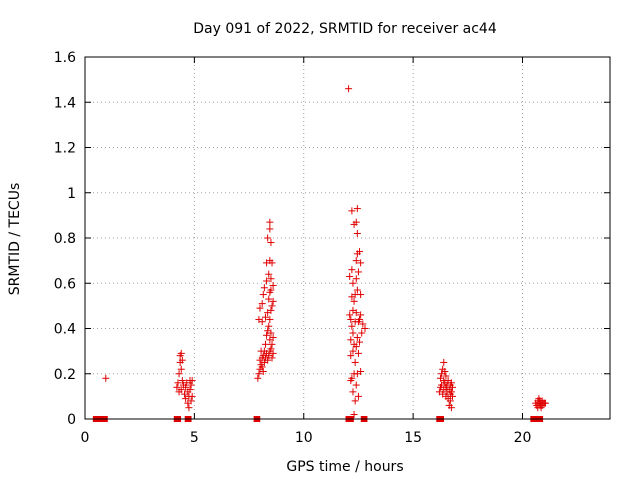 The height and width of the screenshot is (480, 640). I want to click on x-axis-title: GPS time / hours, so click(344, 467).